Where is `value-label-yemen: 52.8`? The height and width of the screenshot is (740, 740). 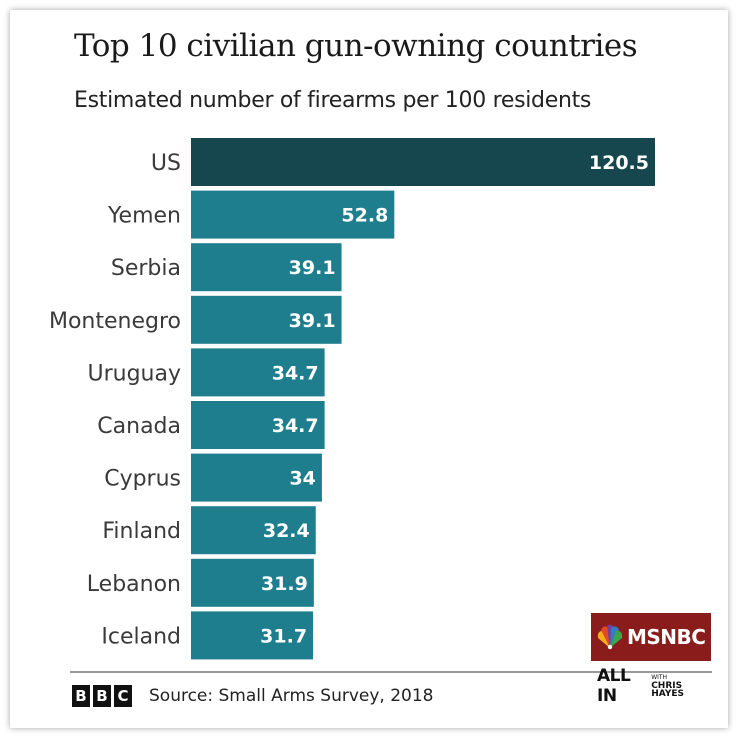
value-label-yemen: 52.8 is located at coordinates (364, 216).